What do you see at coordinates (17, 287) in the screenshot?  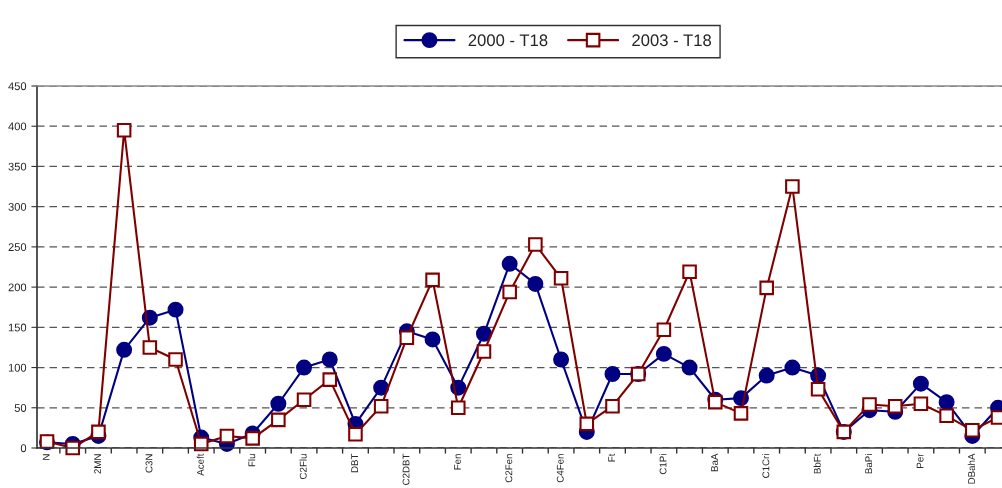 I see `y-tick-label: 200` at bounding box center [17, 287].